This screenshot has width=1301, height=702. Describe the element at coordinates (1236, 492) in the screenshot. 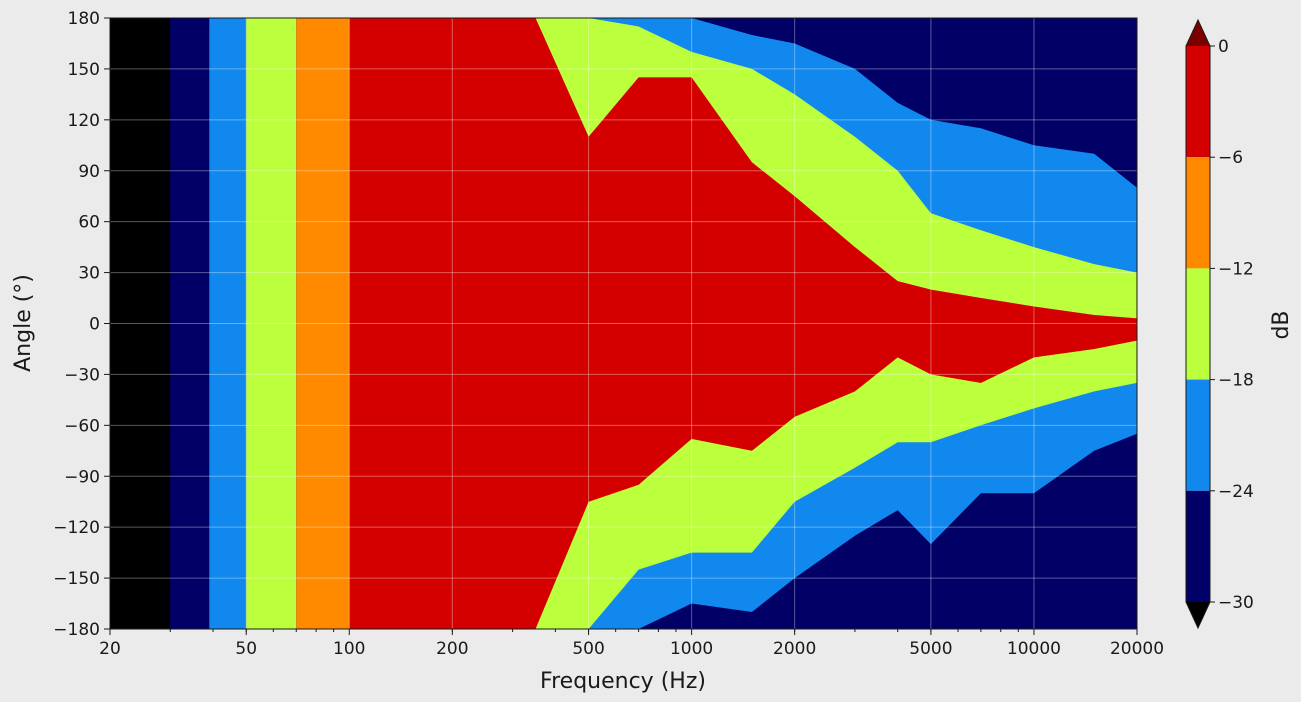

I see `colorbar-tick-label: −24` at that location.